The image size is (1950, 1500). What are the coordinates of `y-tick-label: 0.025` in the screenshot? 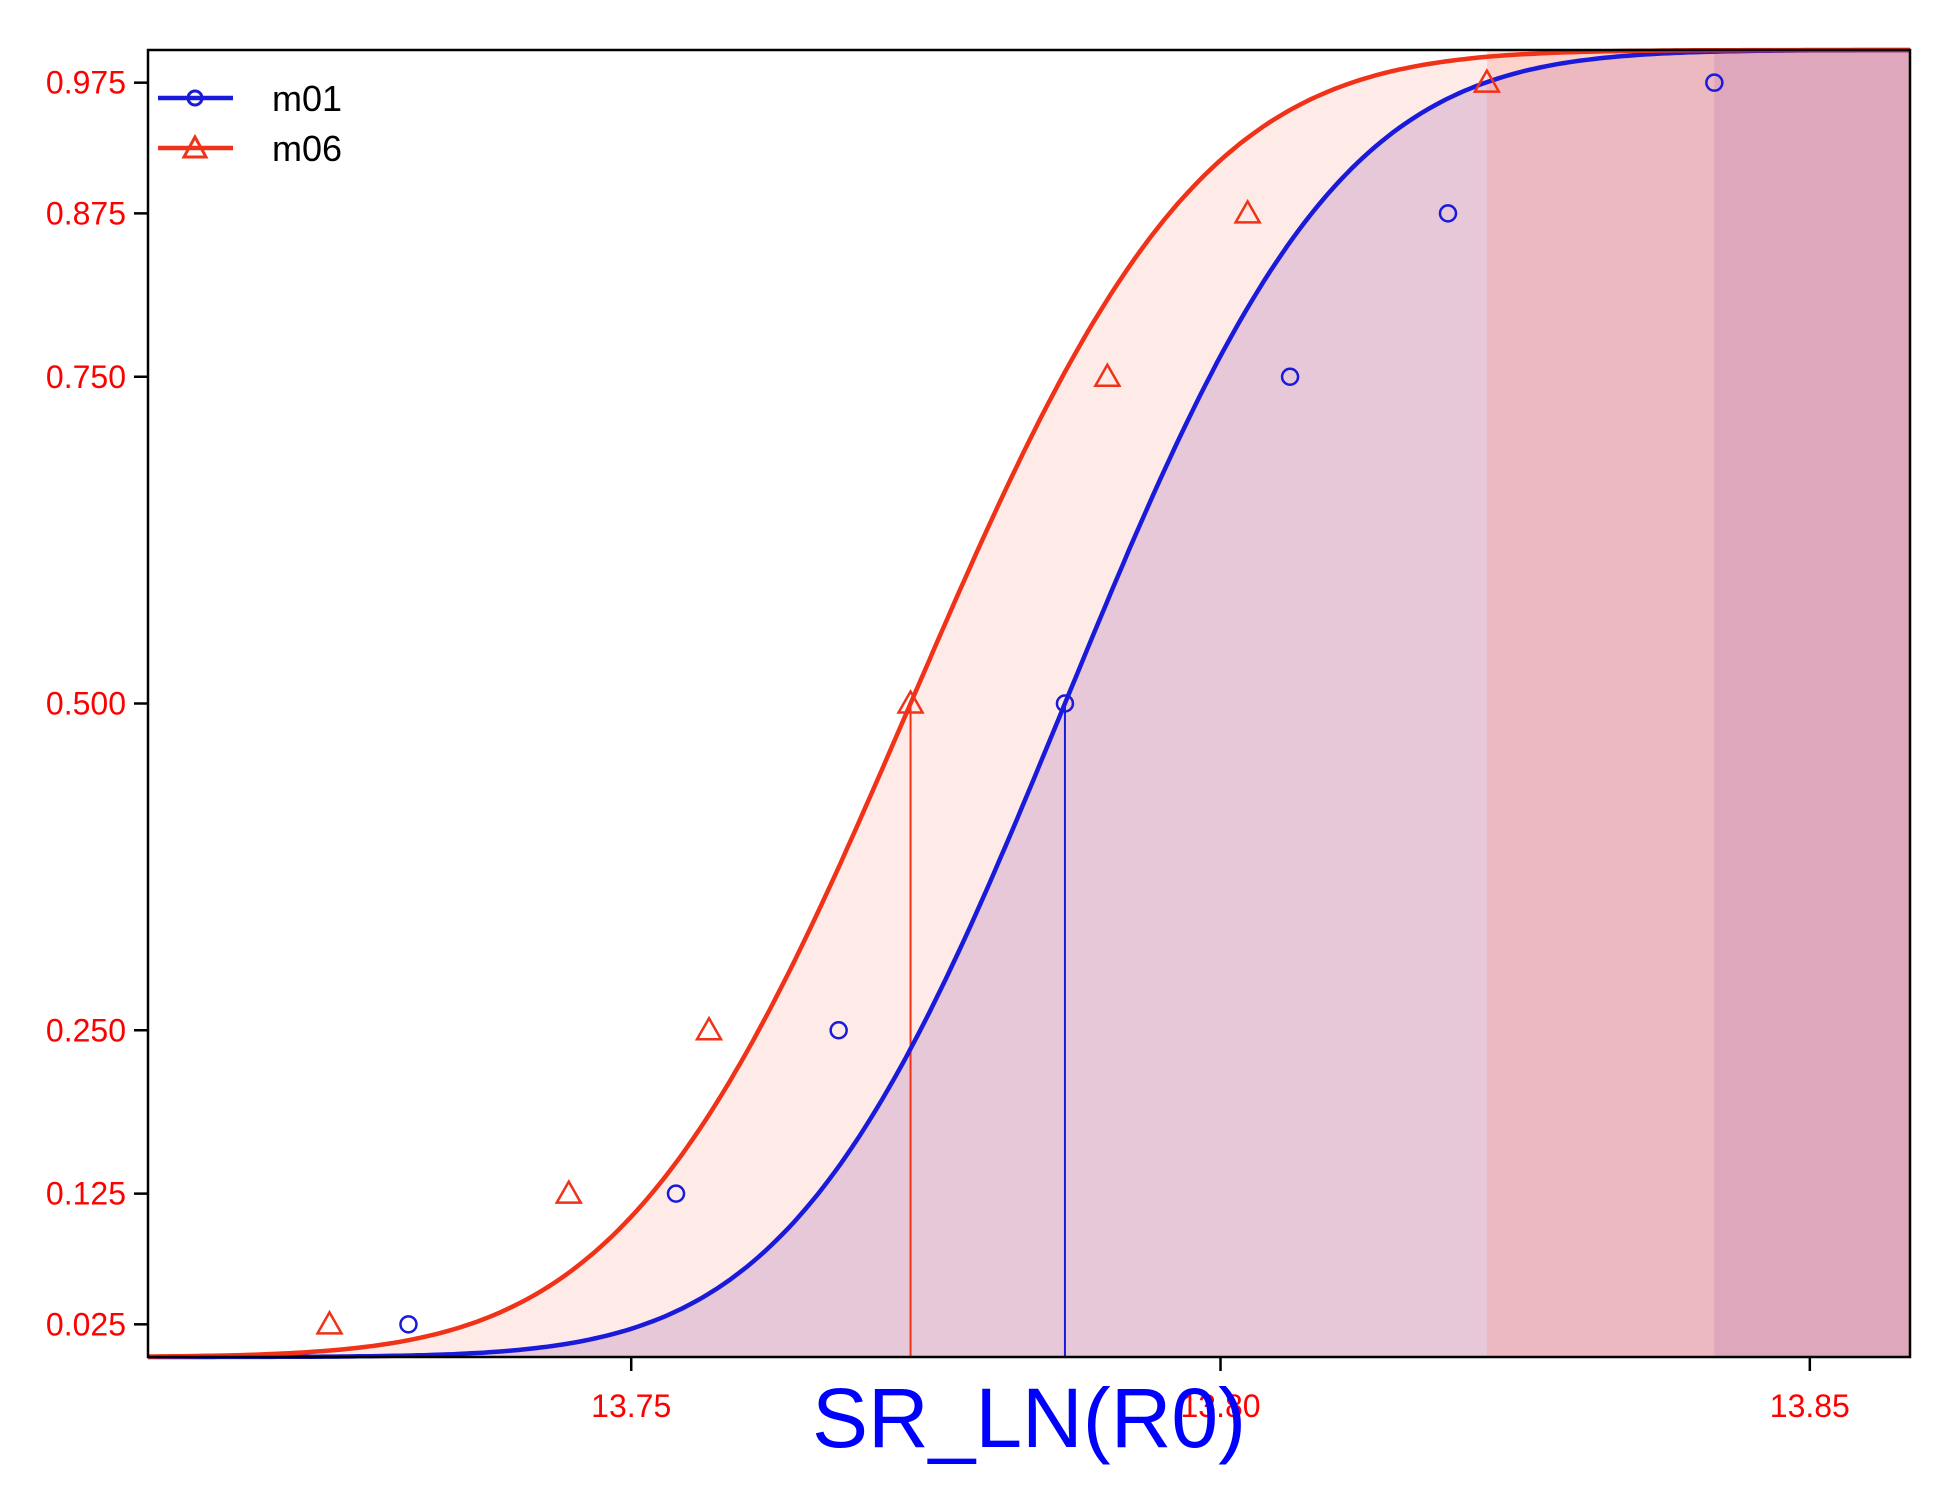 It's located at (86, 1324).